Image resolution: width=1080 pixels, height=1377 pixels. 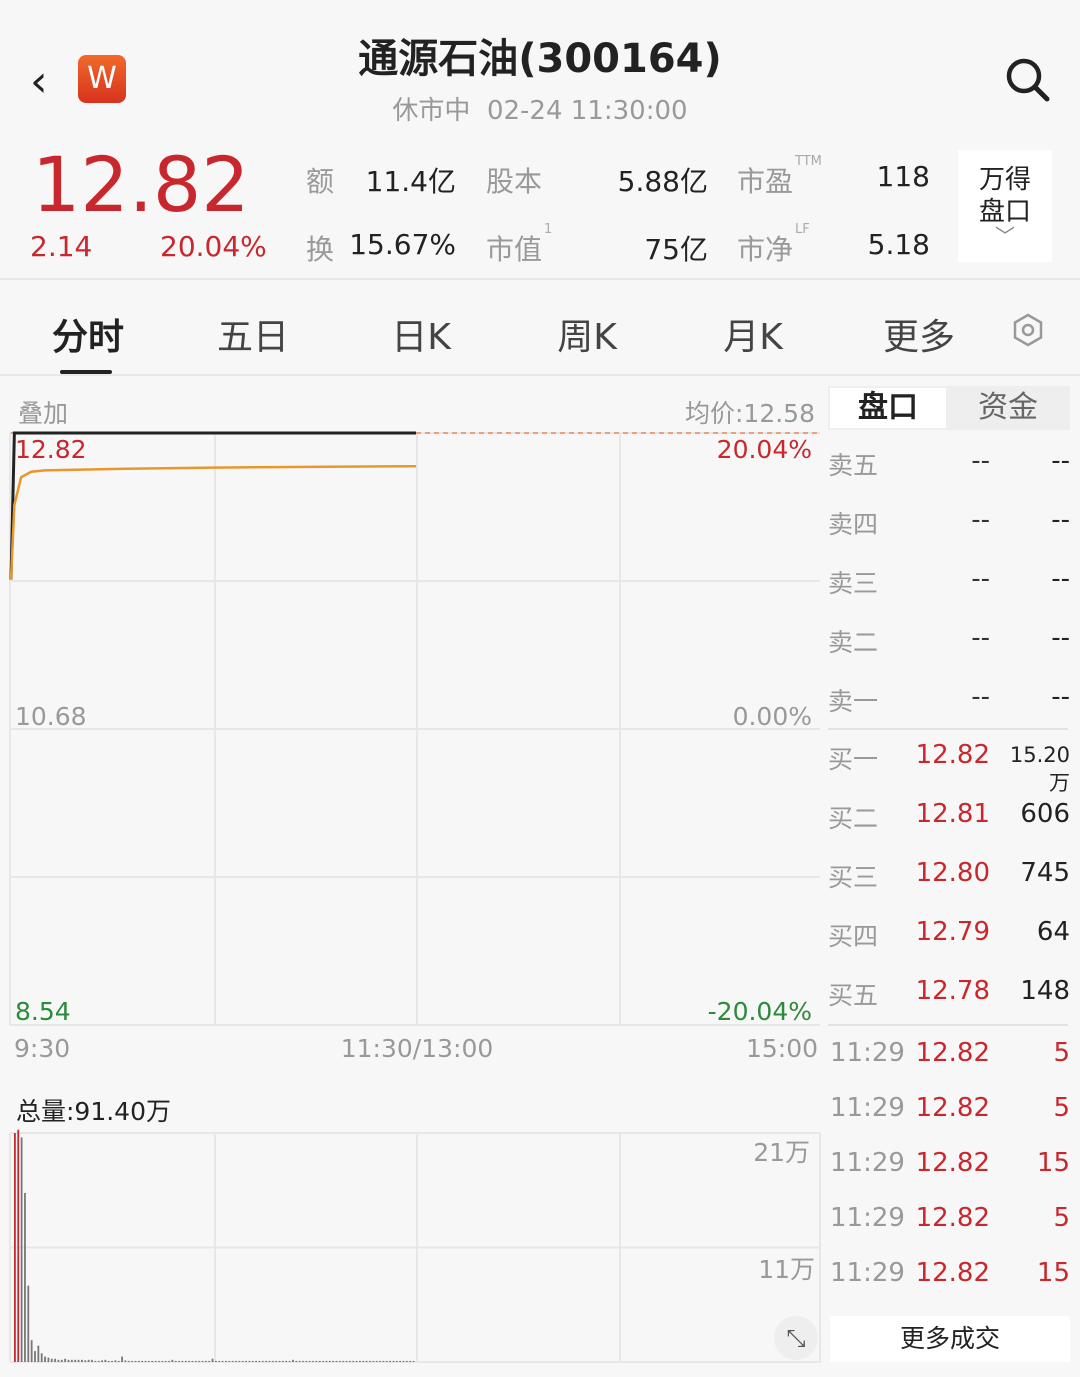 What do you see at coordinates (587, 337) in the screenshot?
I see `tab-3: 周K` at bounding box center [587, 337].